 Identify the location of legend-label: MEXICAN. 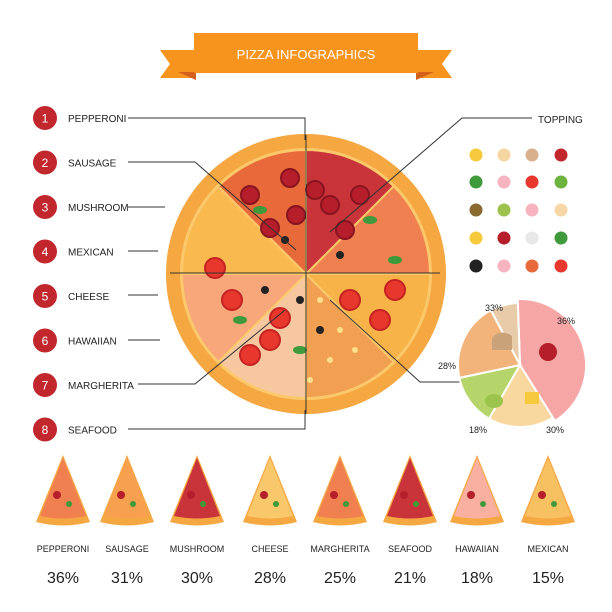
(91, 253).